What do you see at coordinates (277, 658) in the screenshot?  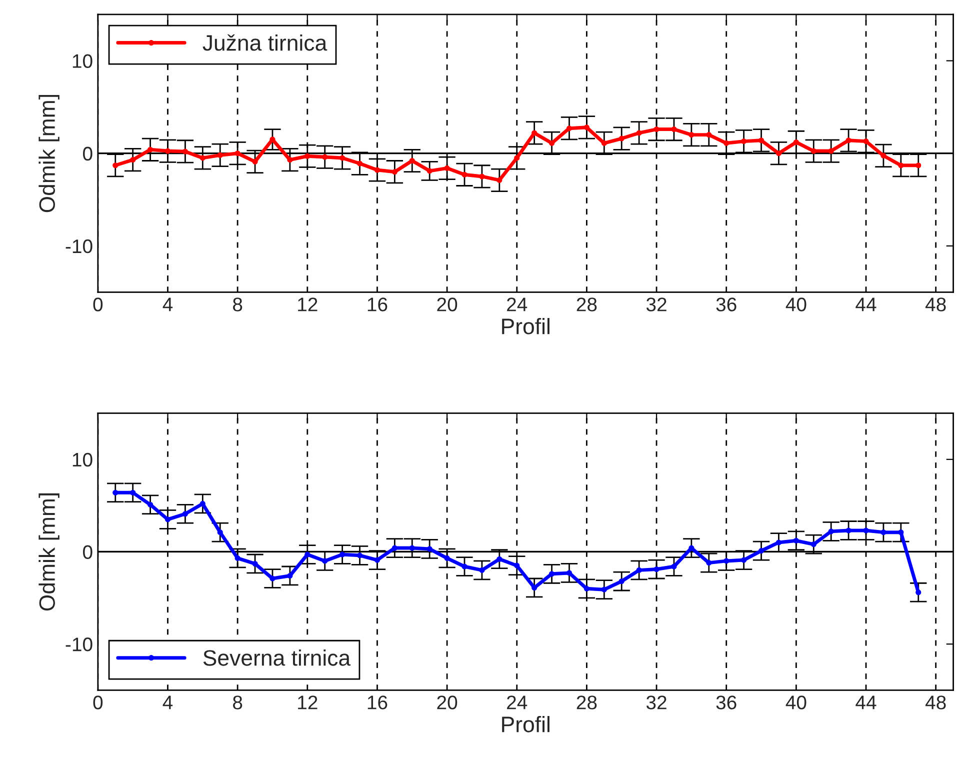 I see `legend-label: Severna tirnica` at bounding box center [277, 658].